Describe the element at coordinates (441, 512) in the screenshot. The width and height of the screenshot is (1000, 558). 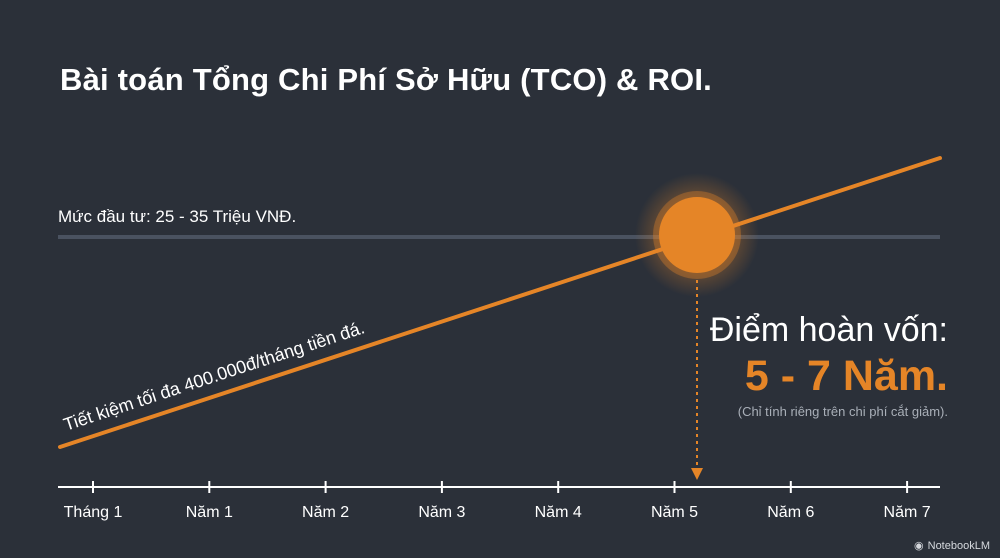
I see `x-tick-label: Năm 3` at that location.